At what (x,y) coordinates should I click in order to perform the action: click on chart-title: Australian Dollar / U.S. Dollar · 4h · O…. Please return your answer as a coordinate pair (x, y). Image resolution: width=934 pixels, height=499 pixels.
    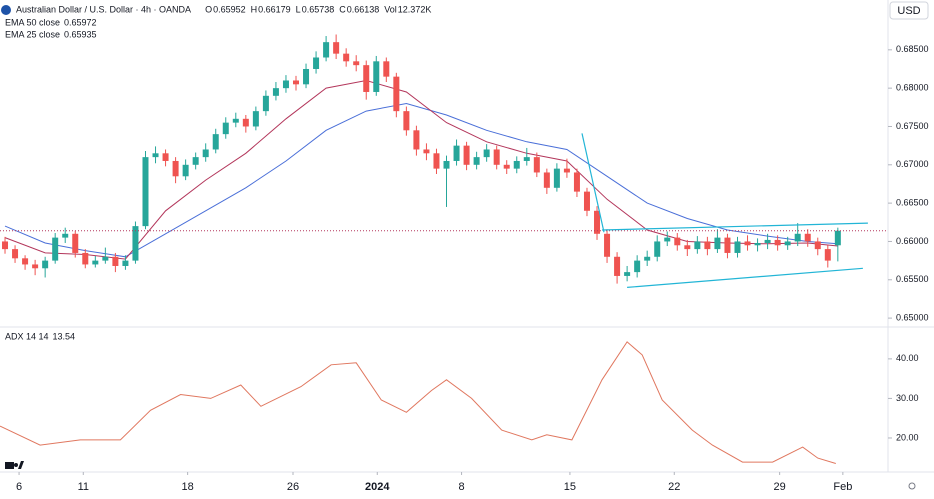
    Looking at the image, I should click on (103, 9).